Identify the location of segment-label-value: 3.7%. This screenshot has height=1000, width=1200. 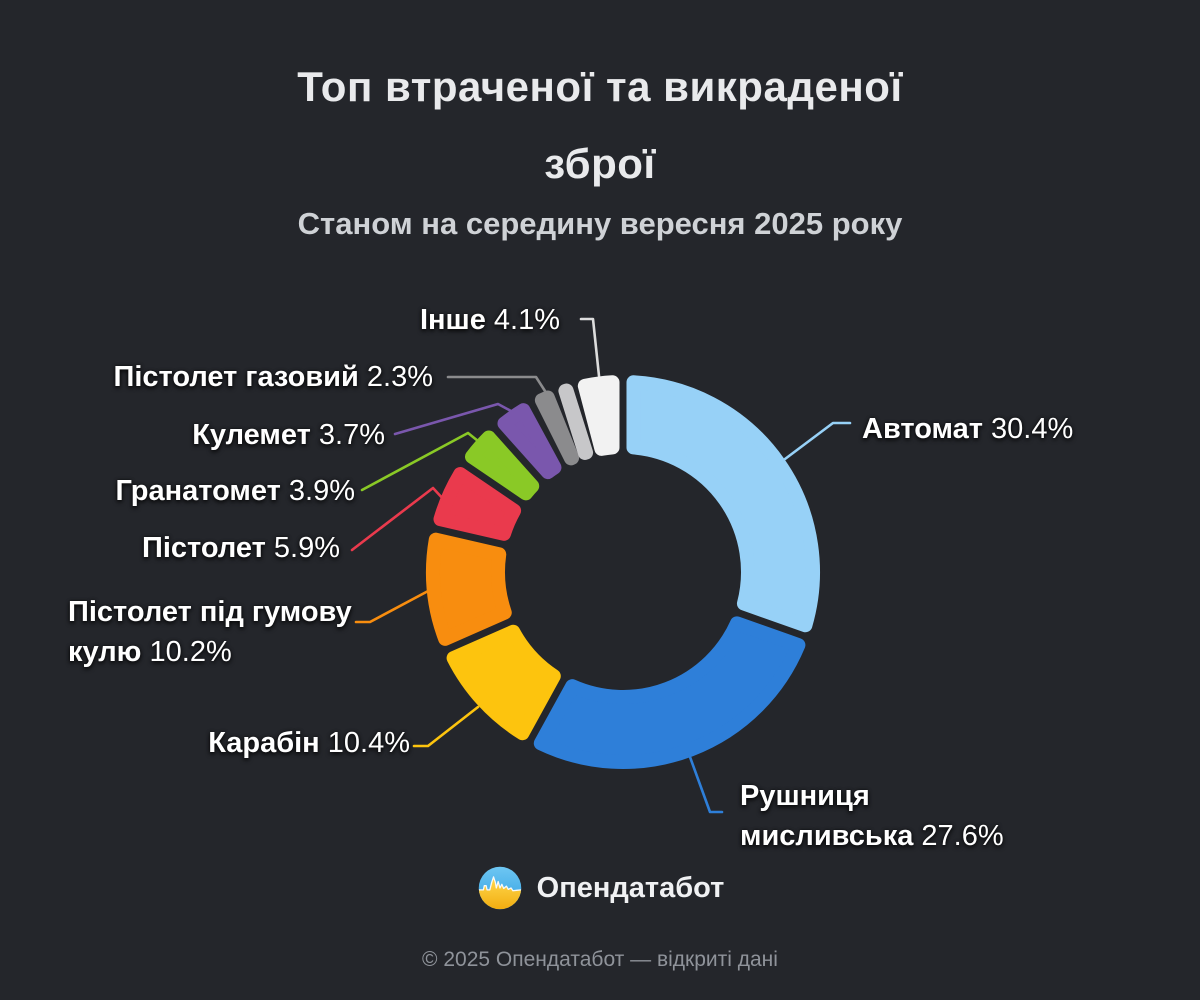
(351, 435).